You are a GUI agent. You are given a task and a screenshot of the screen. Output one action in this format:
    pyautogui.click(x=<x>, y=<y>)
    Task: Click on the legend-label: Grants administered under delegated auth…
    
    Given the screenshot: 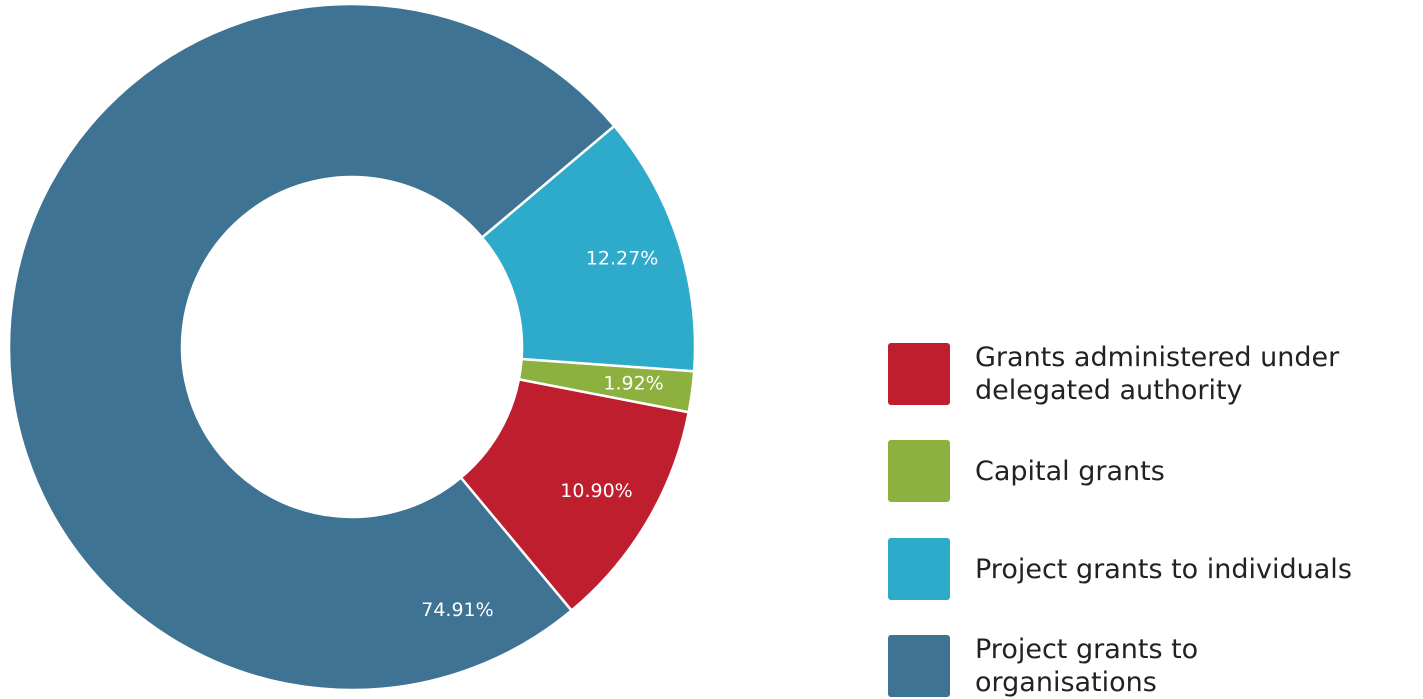 What is the action you would take?
    pyautogui.click(x=1157, y=374)
    